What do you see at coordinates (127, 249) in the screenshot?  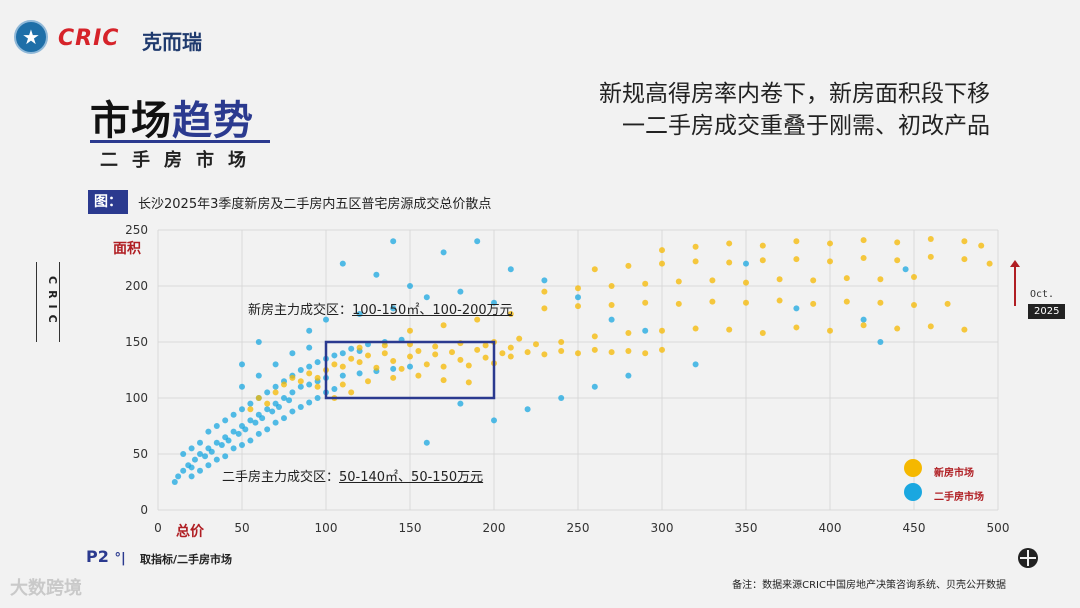 I see `y-axis-label: 面积` at bounding box center [127, 249].